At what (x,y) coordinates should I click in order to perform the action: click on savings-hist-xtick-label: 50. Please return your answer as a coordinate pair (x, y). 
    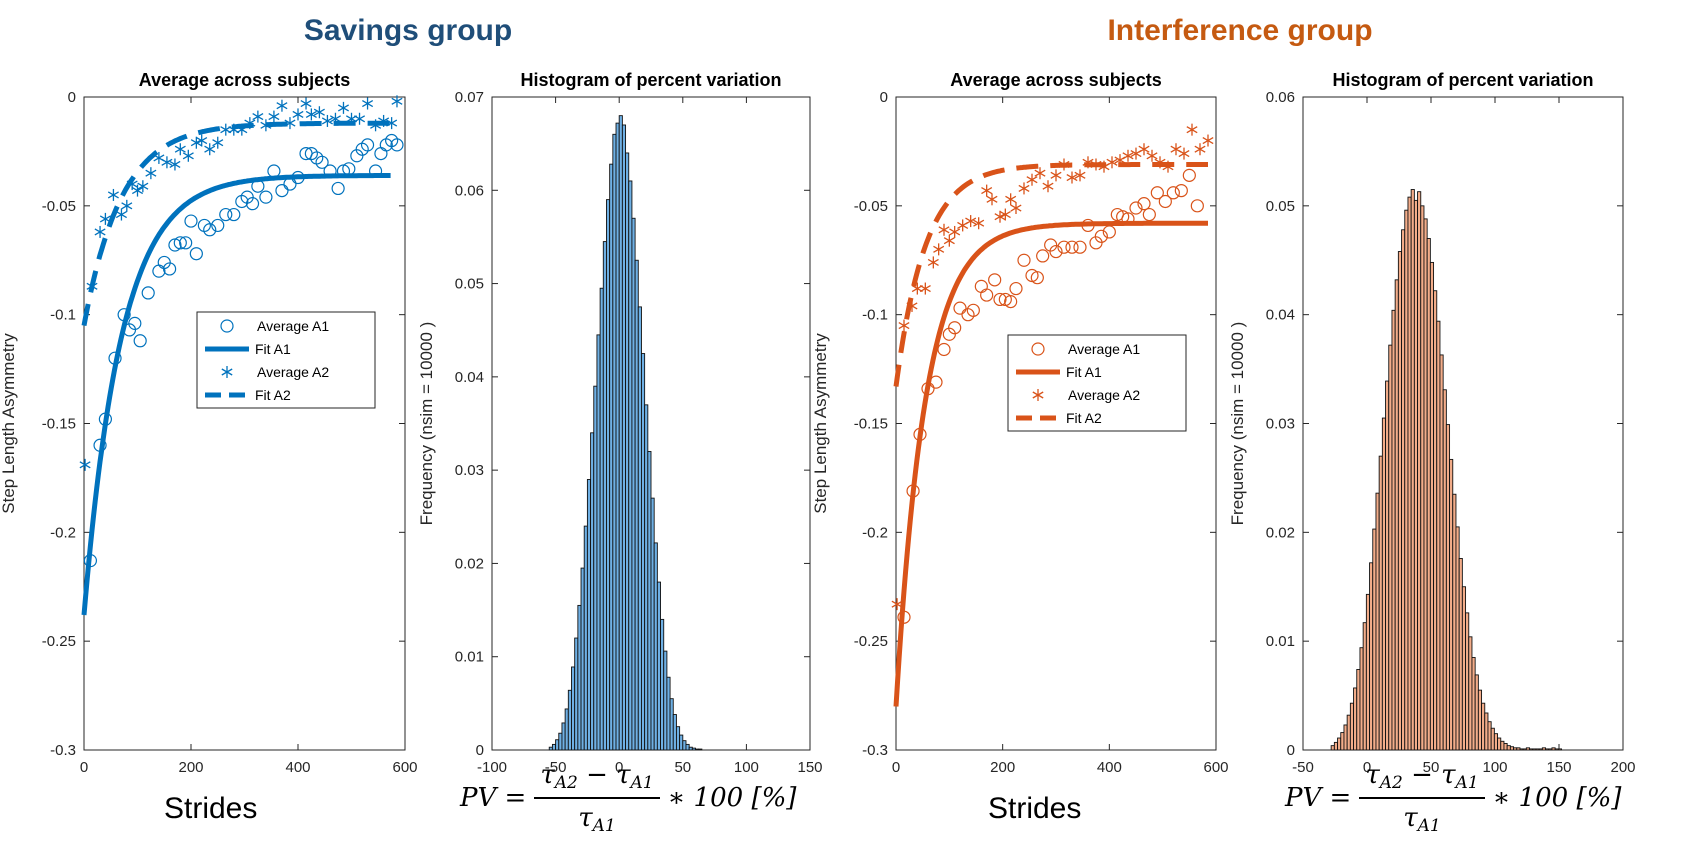
    Looking at the image, I should click on (682, 767).